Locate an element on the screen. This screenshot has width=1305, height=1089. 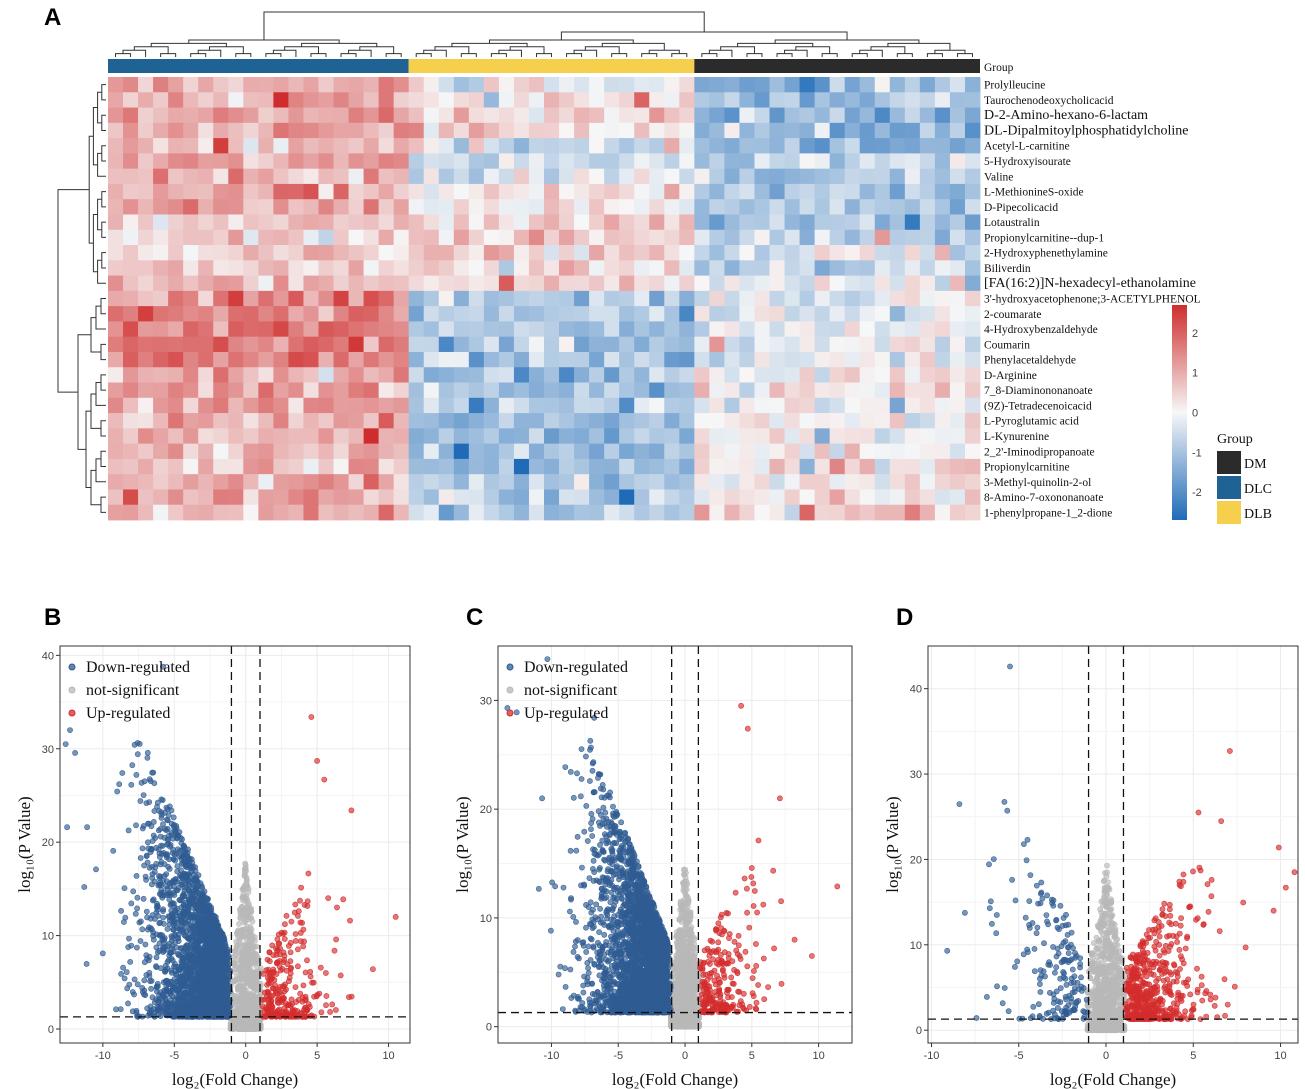
group-legend-swatch-dm is located at coordinates (1229, 462).